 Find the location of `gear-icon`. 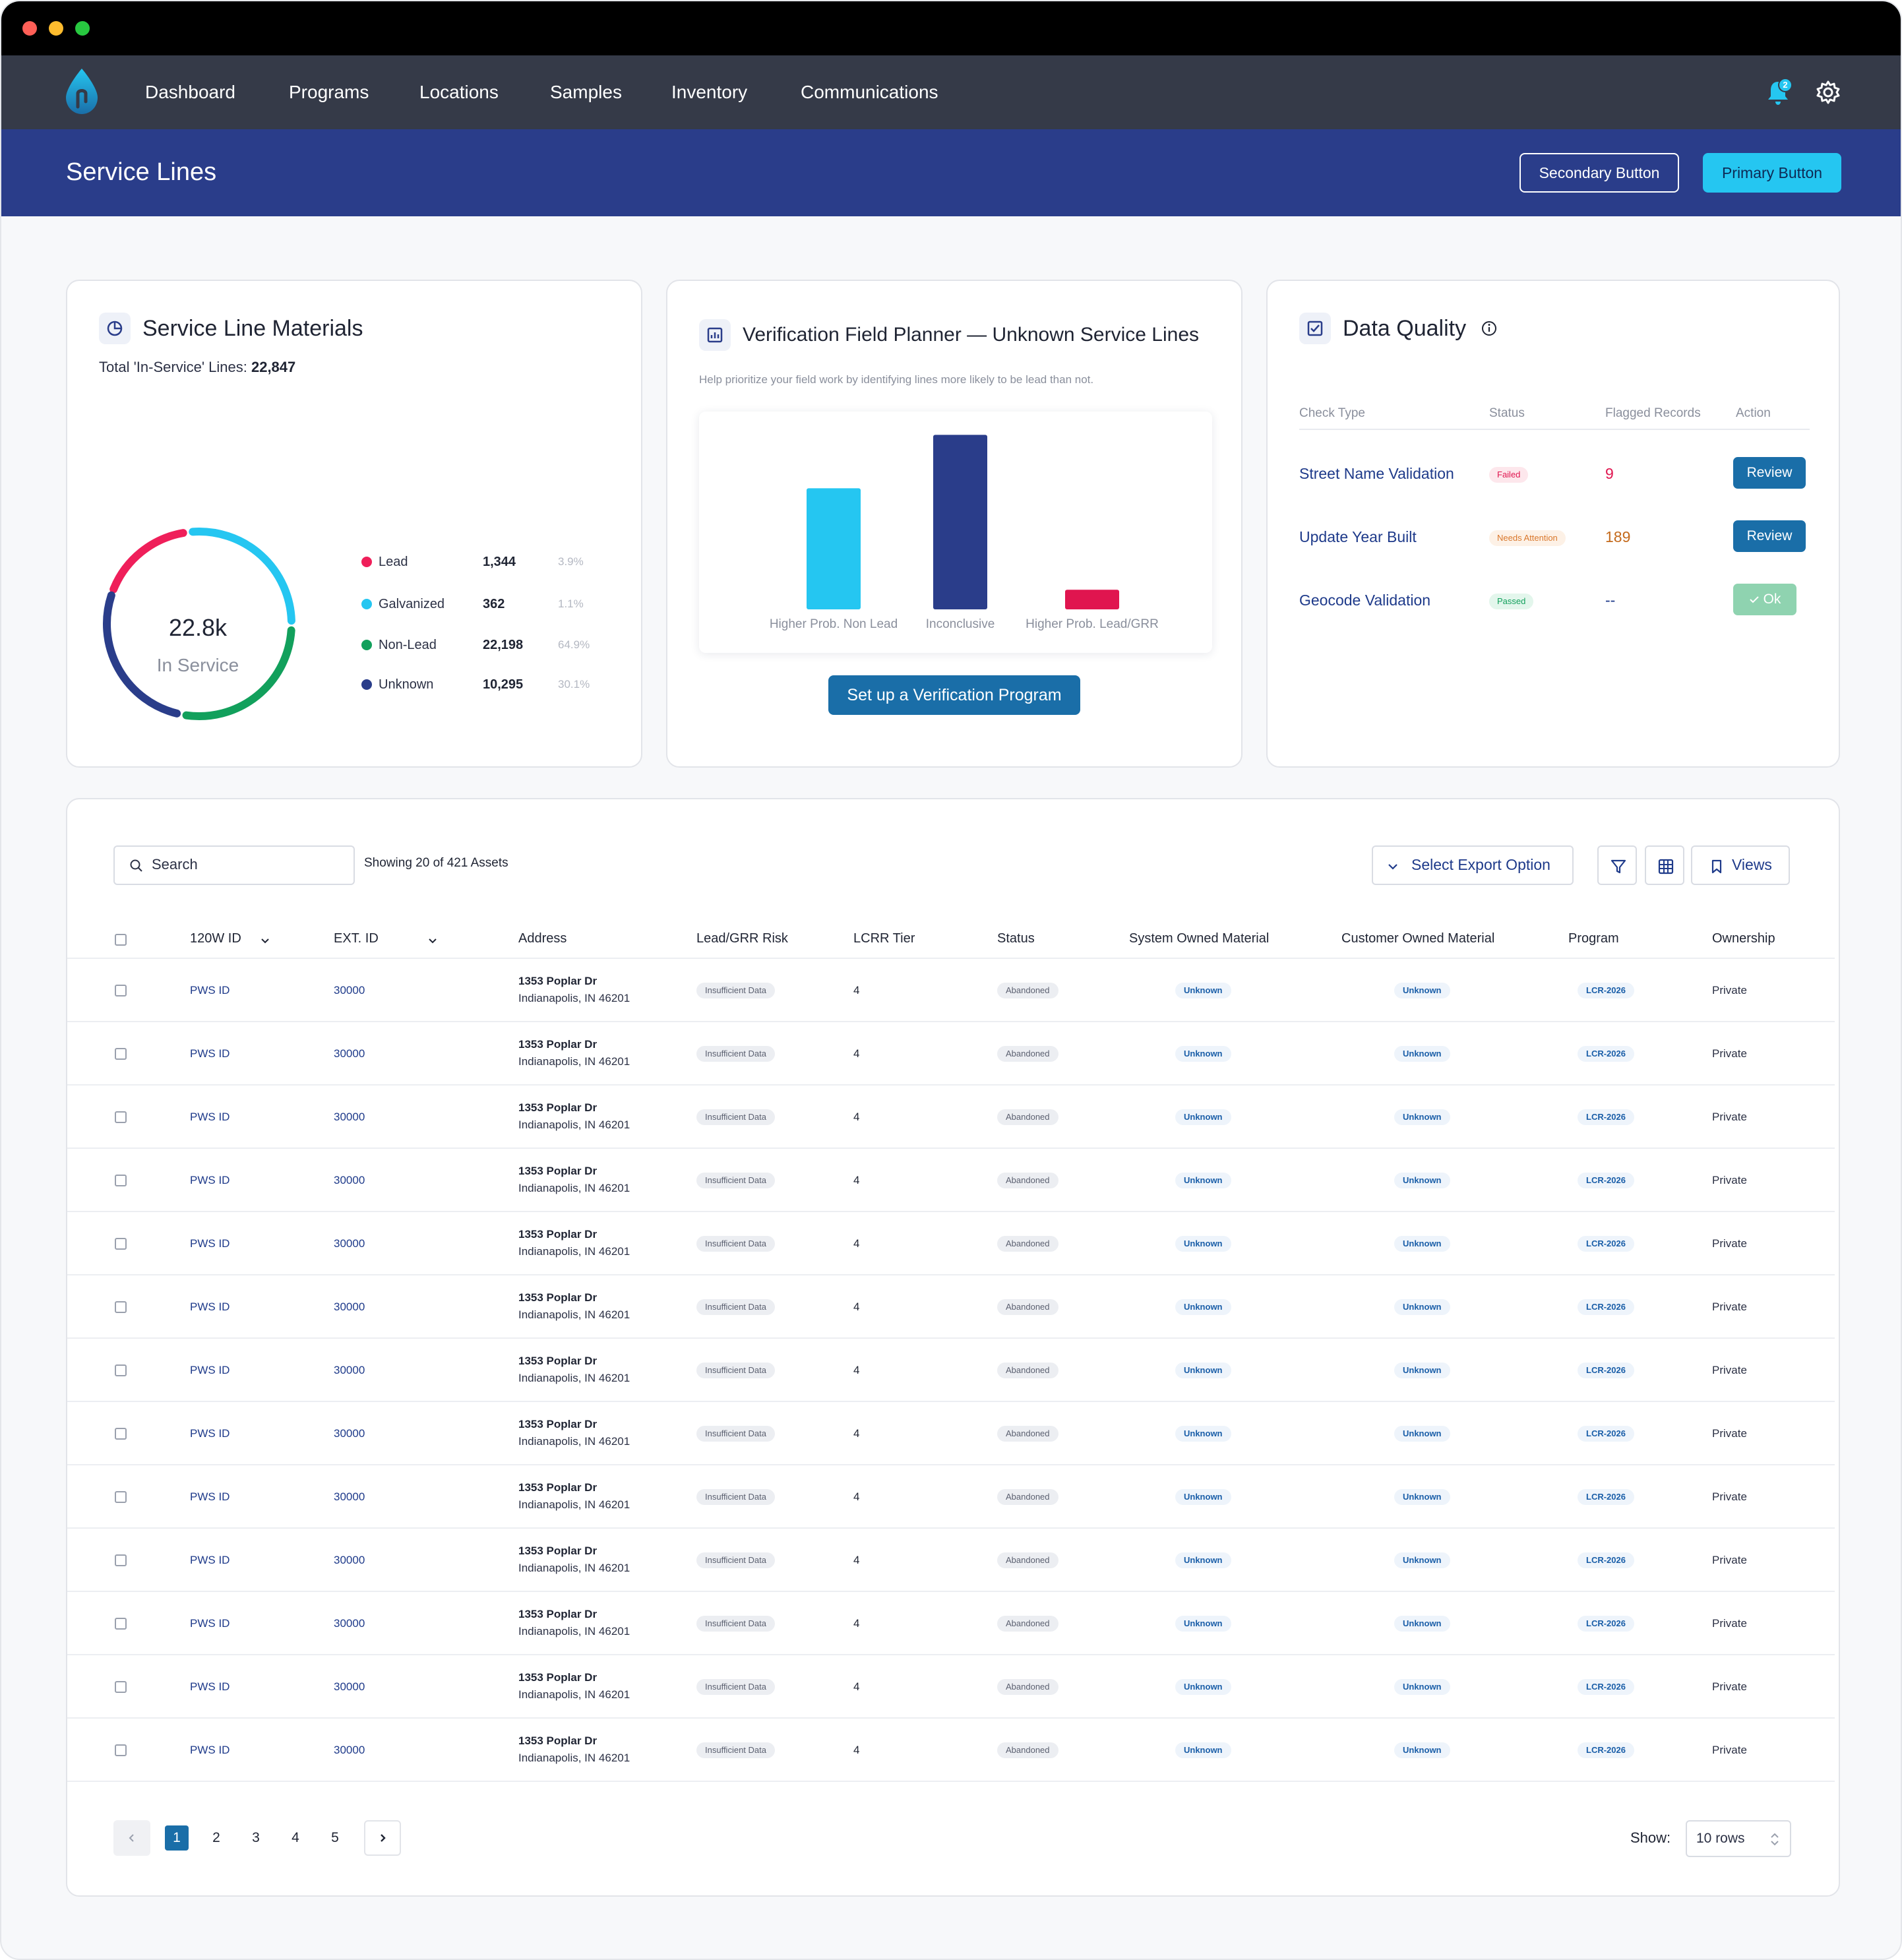

gear-icon is located at coordinates (1828, 92).